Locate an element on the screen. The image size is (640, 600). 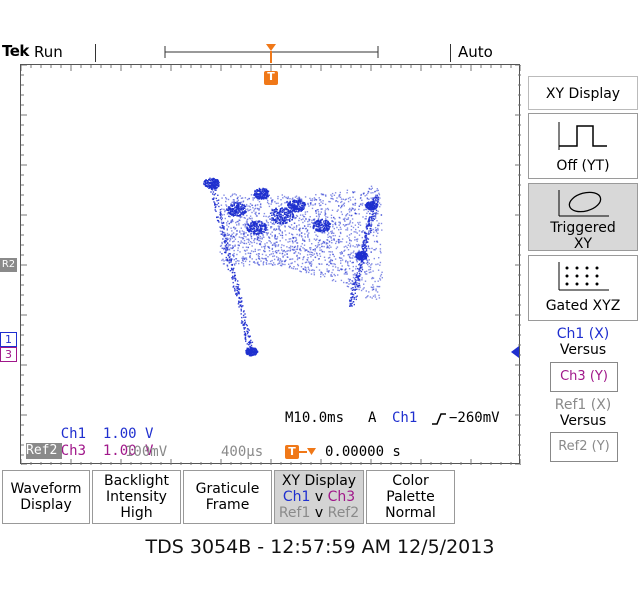
xy-pair-2-label: Ref1 (X) Versus is located at coordinates (583, 413).